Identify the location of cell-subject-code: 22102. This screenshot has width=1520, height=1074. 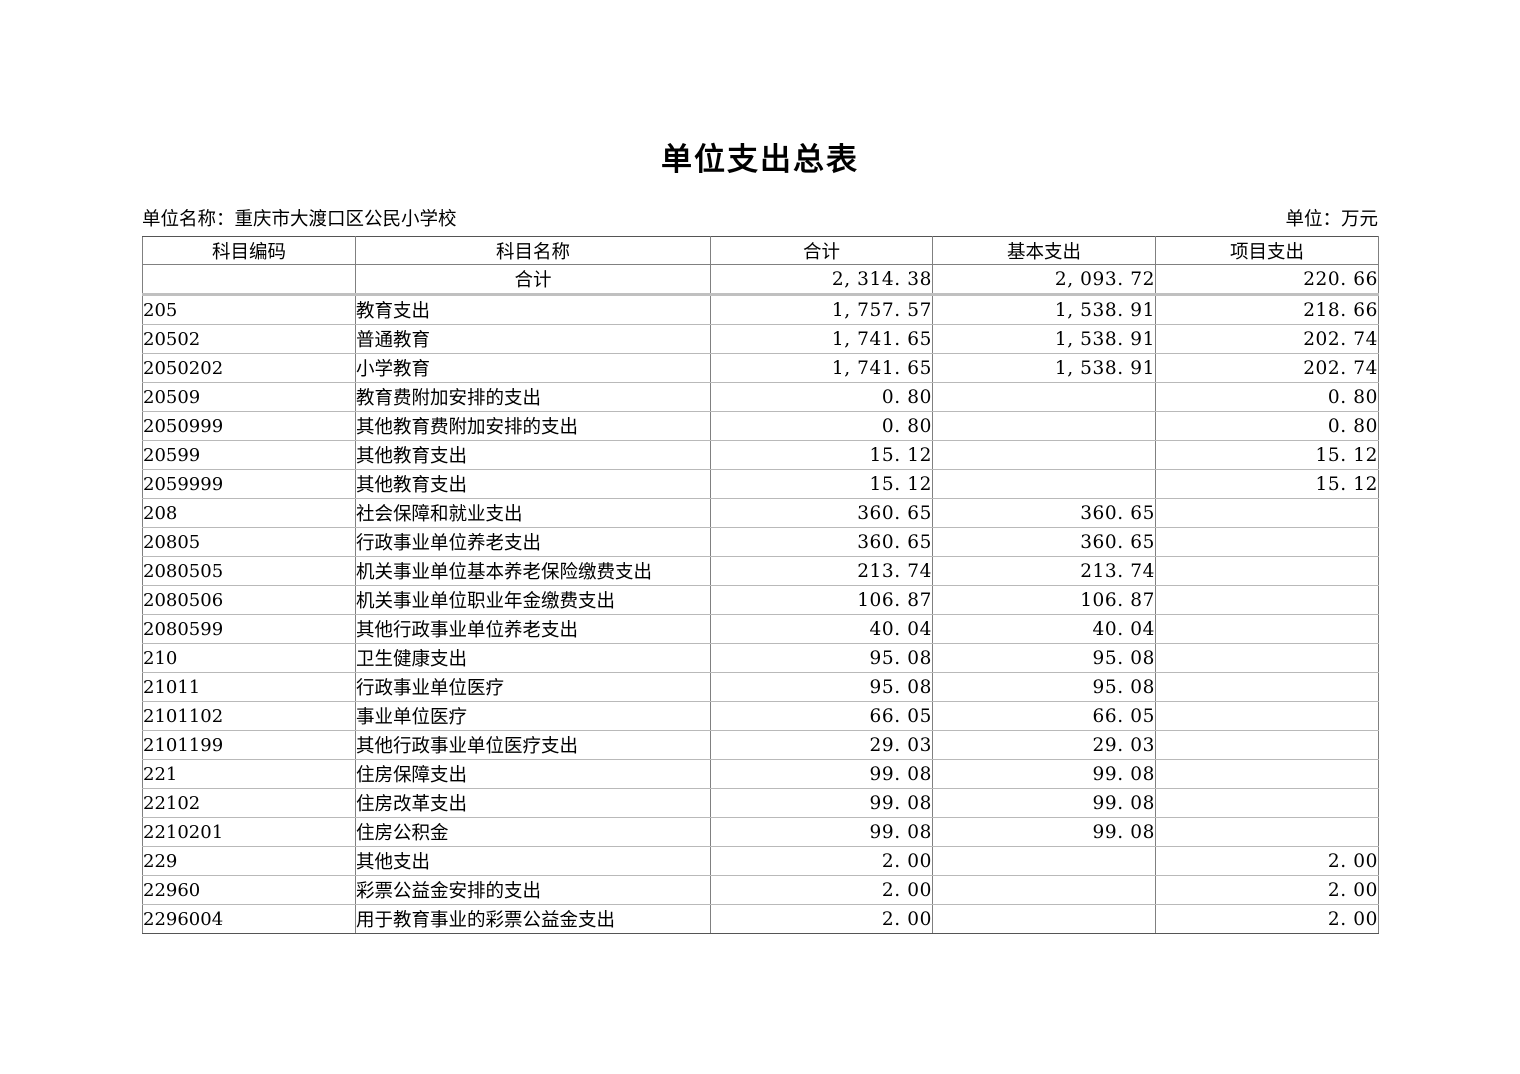
(249, 803).